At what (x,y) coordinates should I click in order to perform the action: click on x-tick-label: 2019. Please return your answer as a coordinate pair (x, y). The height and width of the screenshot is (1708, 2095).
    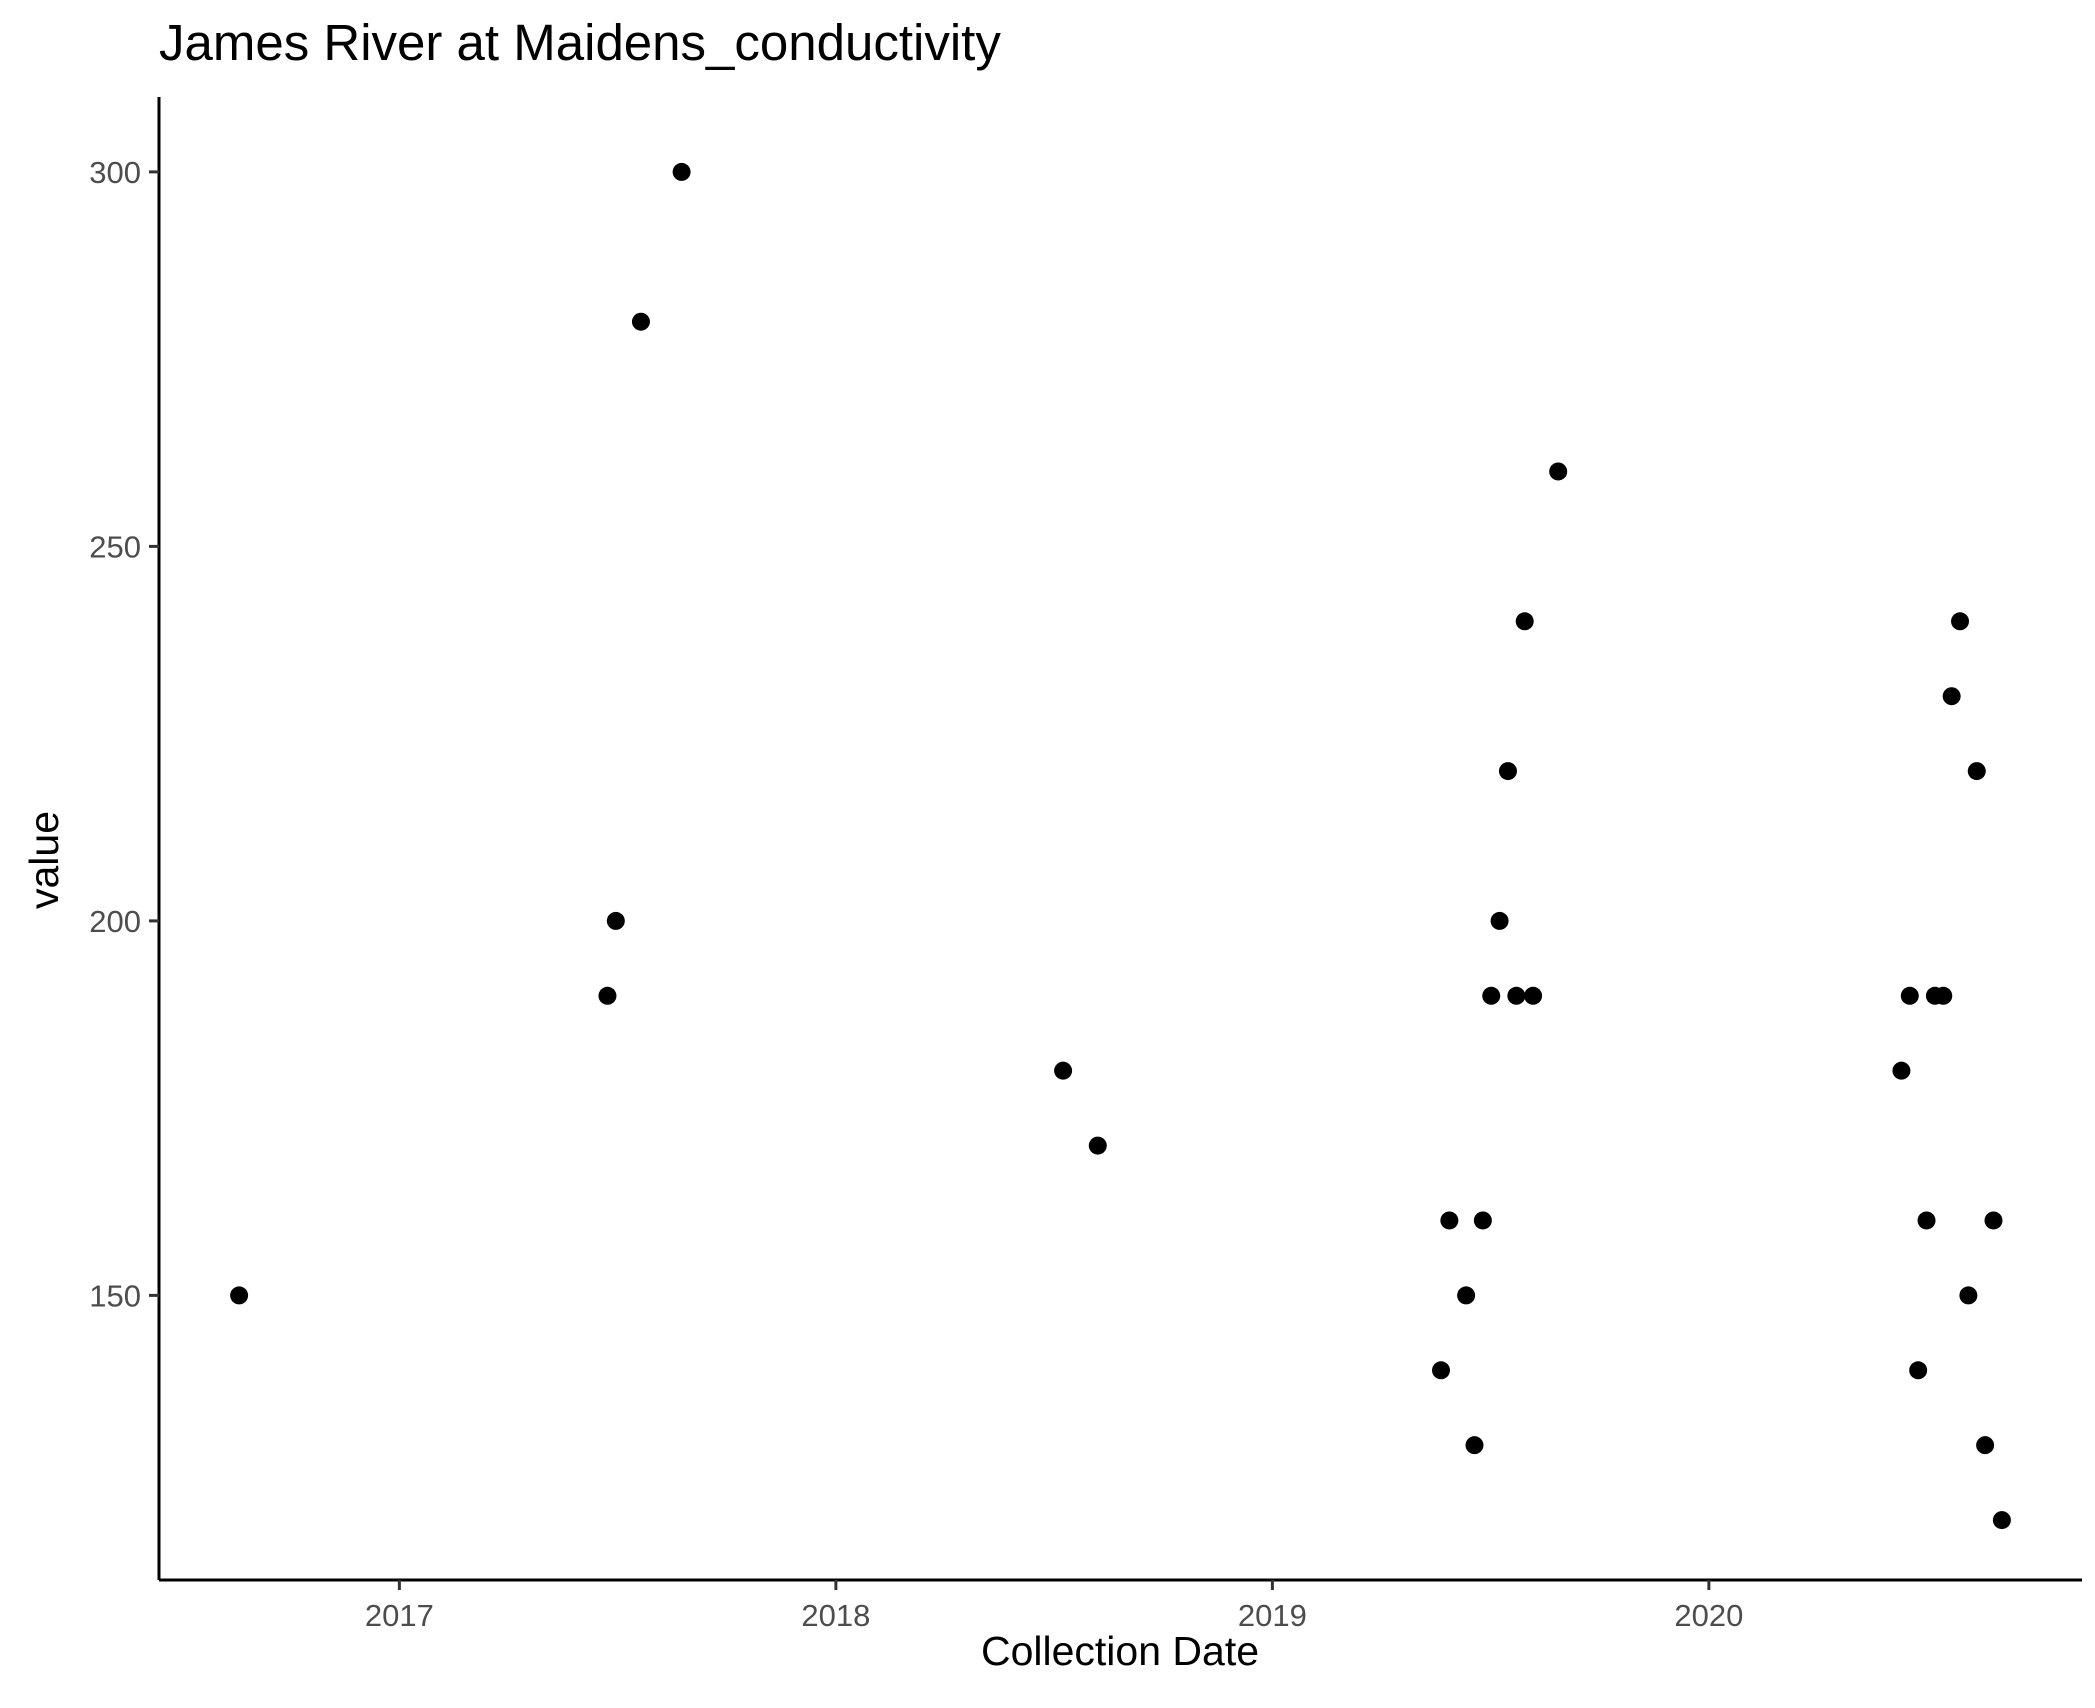
    Looking at the image, I should click on (1272, 1615).